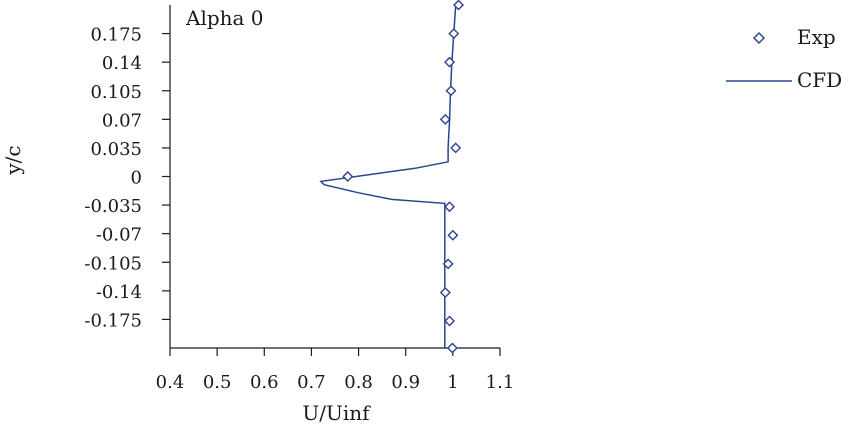 Image resolution: width=850 pixels, height=430 pixels. Describe the element at coordinates (122, 120) in the screenshot. I see `y-tick-label: 0.07` at that location.